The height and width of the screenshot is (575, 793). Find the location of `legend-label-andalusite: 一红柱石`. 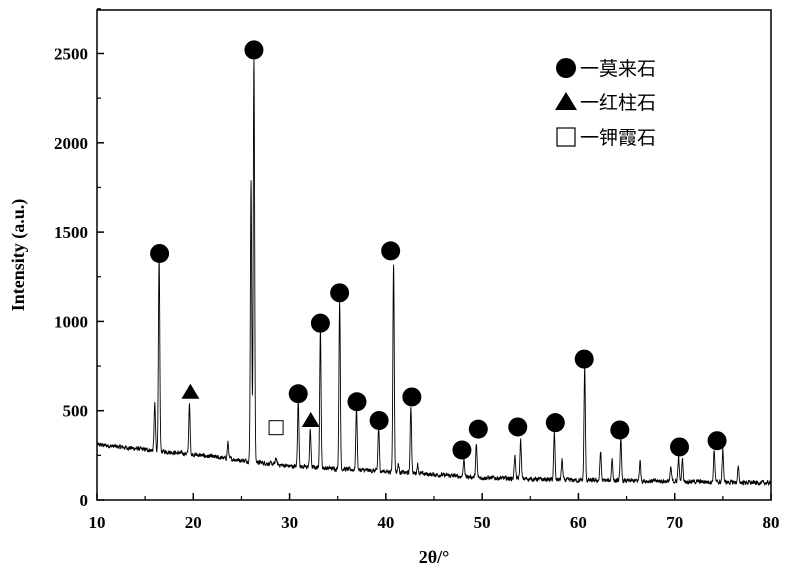

legend-label-andalusite: 一红柱石 is located at coordinates (618, 103).